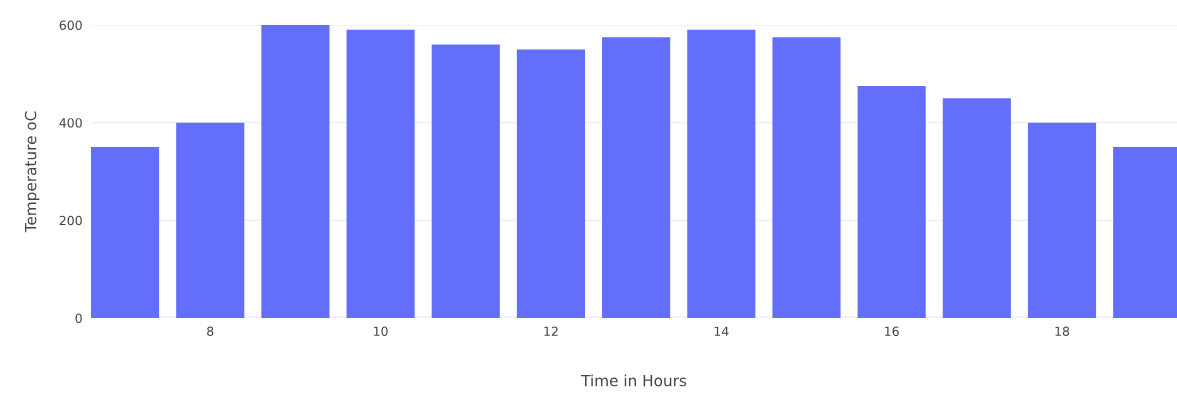 Image resolution: width=1177 pixels, height=405 pixels. Describe the element at coordinates (70, 25) in the screenshot. I see `y-tick-label: 600` at that location.